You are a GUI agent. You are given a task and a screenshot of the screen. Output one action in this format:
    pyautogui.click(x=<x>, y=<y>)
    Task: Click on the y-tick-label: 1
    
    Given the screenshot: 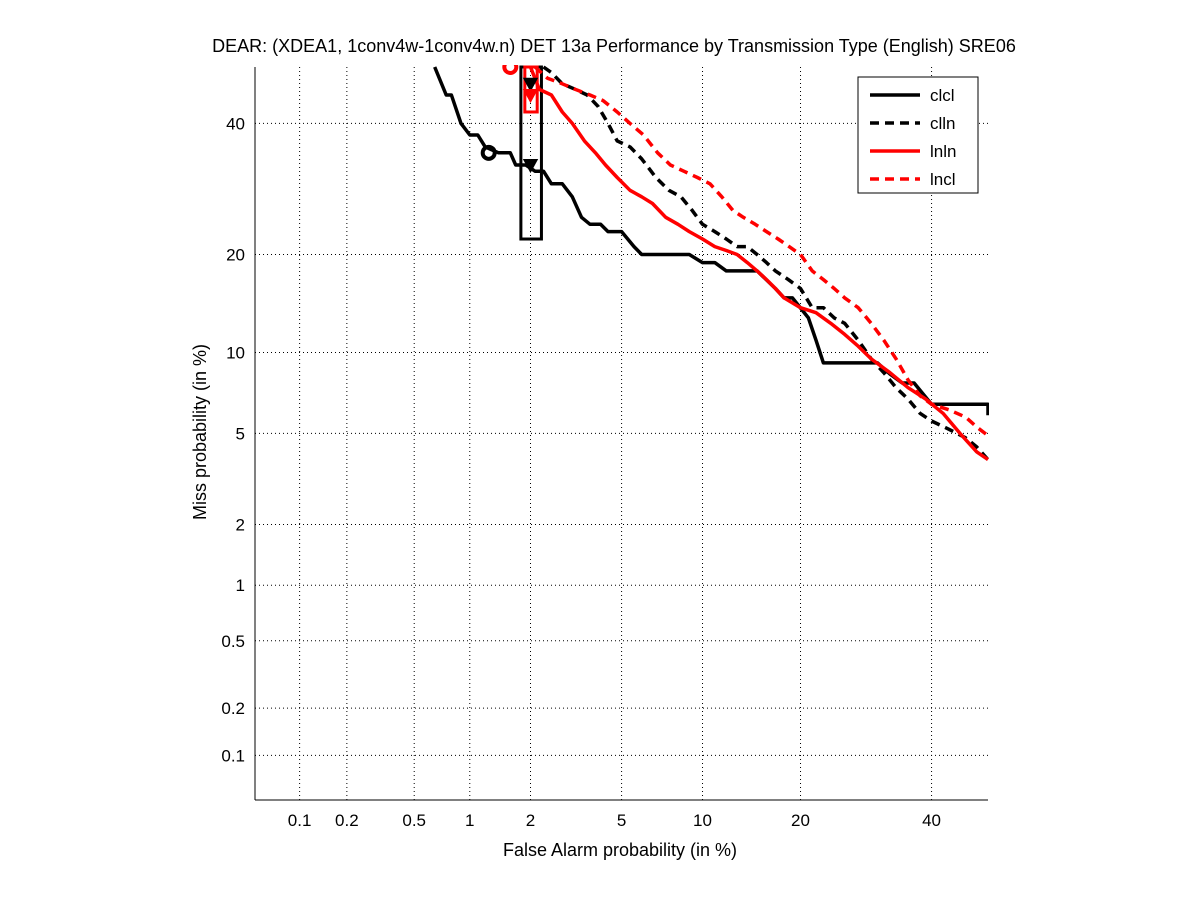 What is the action you would take?
    pyautogui.click(x=240, y=585)
    